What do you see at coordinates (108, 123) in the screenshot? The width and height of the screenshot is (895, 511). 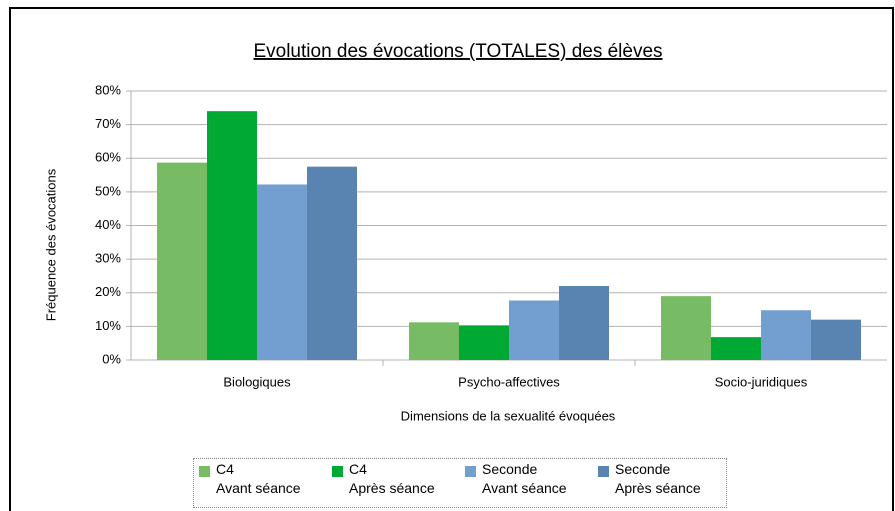 I see `y-tick-label: 70%` at bounding box center [108, 123].